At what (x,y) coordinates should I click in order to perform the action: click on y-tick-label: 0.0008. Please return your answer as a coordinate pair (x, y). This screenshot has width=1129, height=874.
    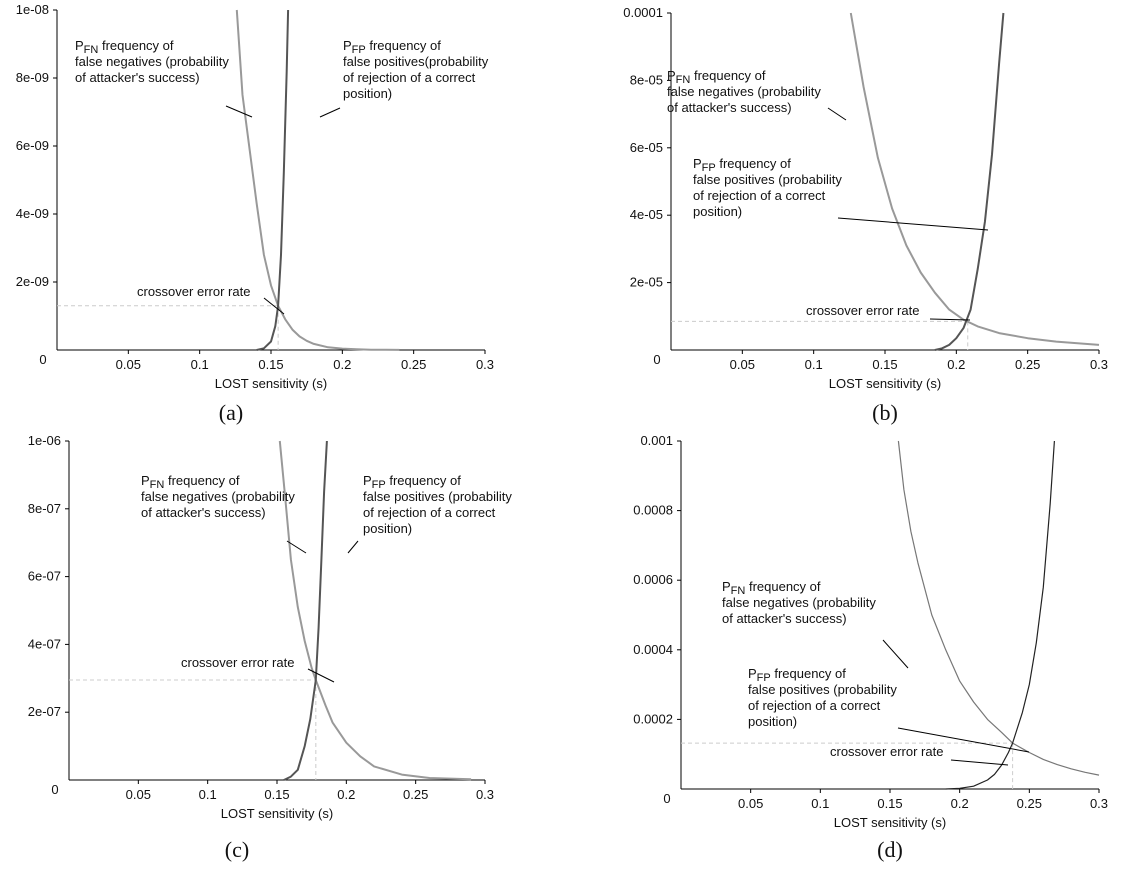
    Looking at the image, I should click on (653, 510).